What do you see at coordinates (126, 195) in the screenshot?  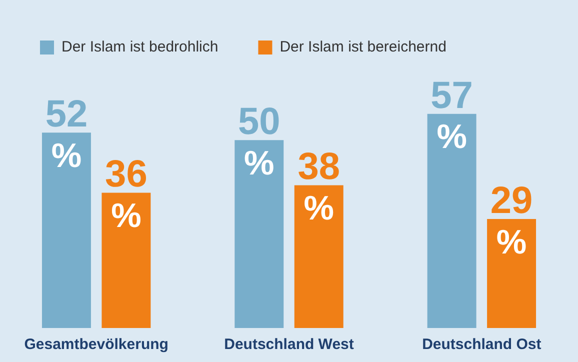 I see `data-label: 36 %` at bounding box center [126, 195].